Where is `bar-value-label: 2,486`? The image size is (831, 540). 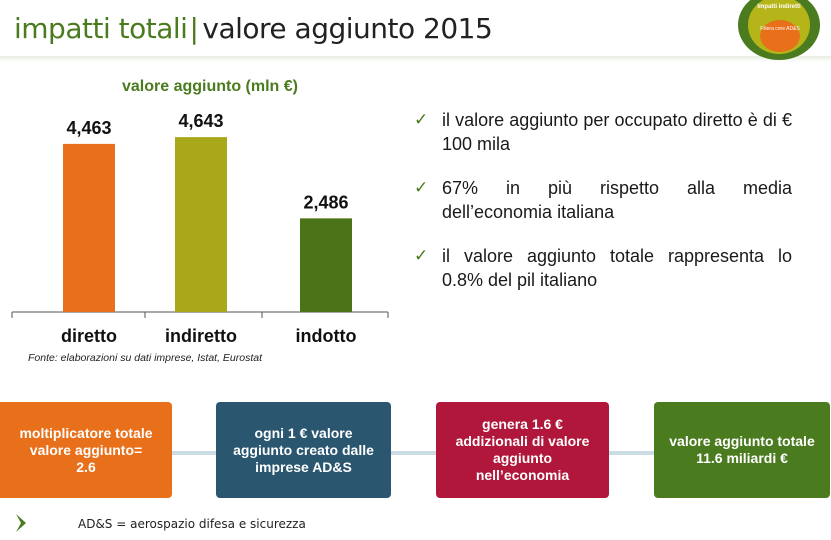
bar-value-label: 2,486 is located at coordinates (325, 202).